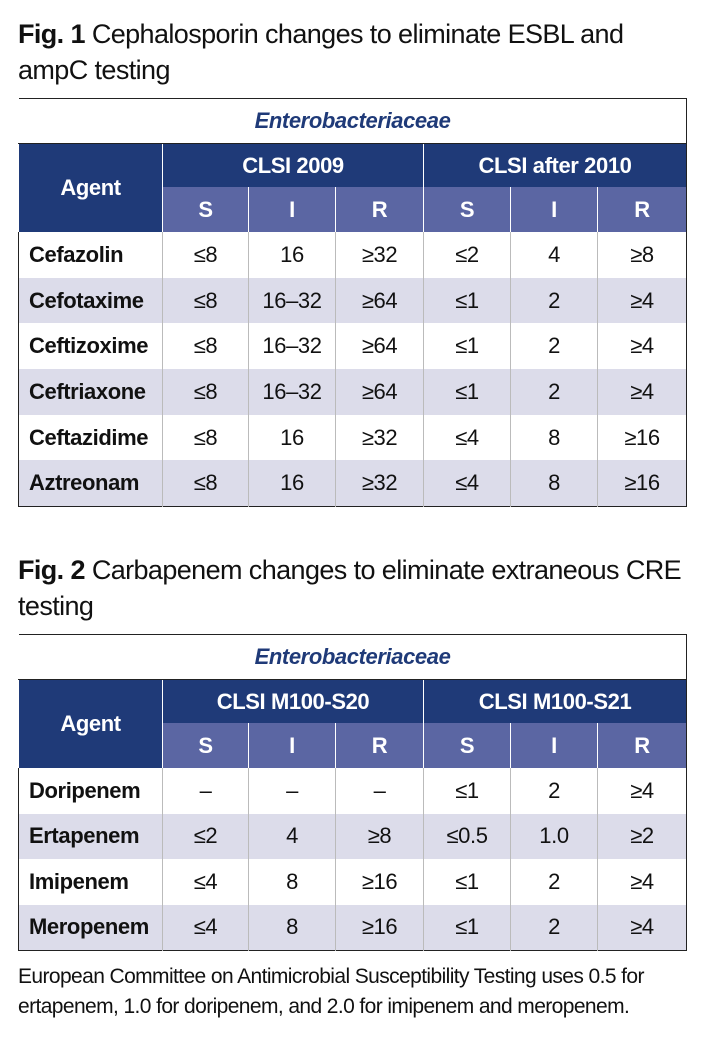 The width and height of the screenshot is (704, 1046). I want to click on figure-label: Fig. 2, so click(52, 570).